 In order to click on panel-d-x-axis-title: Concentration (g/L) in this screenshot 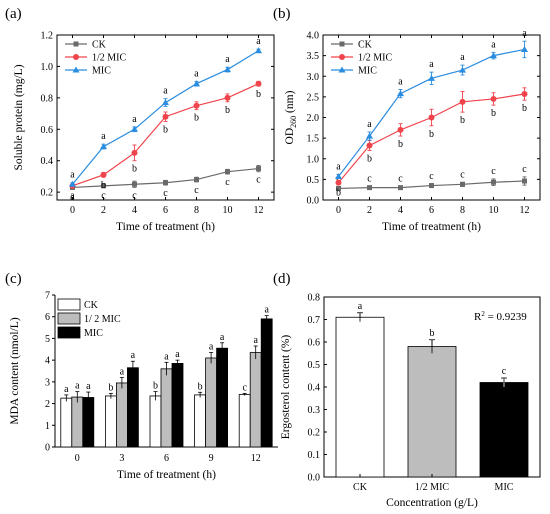, I will do `click(432, 503)`.